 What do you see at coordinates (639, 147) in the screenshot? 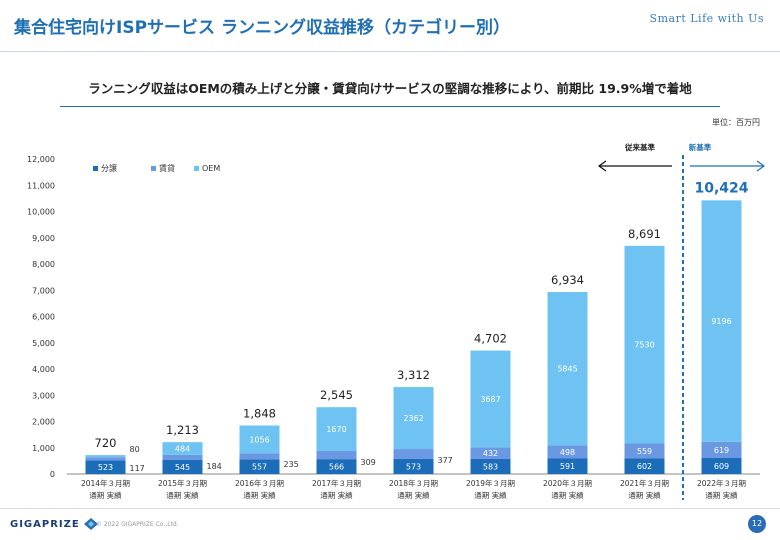
I see `old-basis-label: 従来基準` at bounding box center [639, 147].